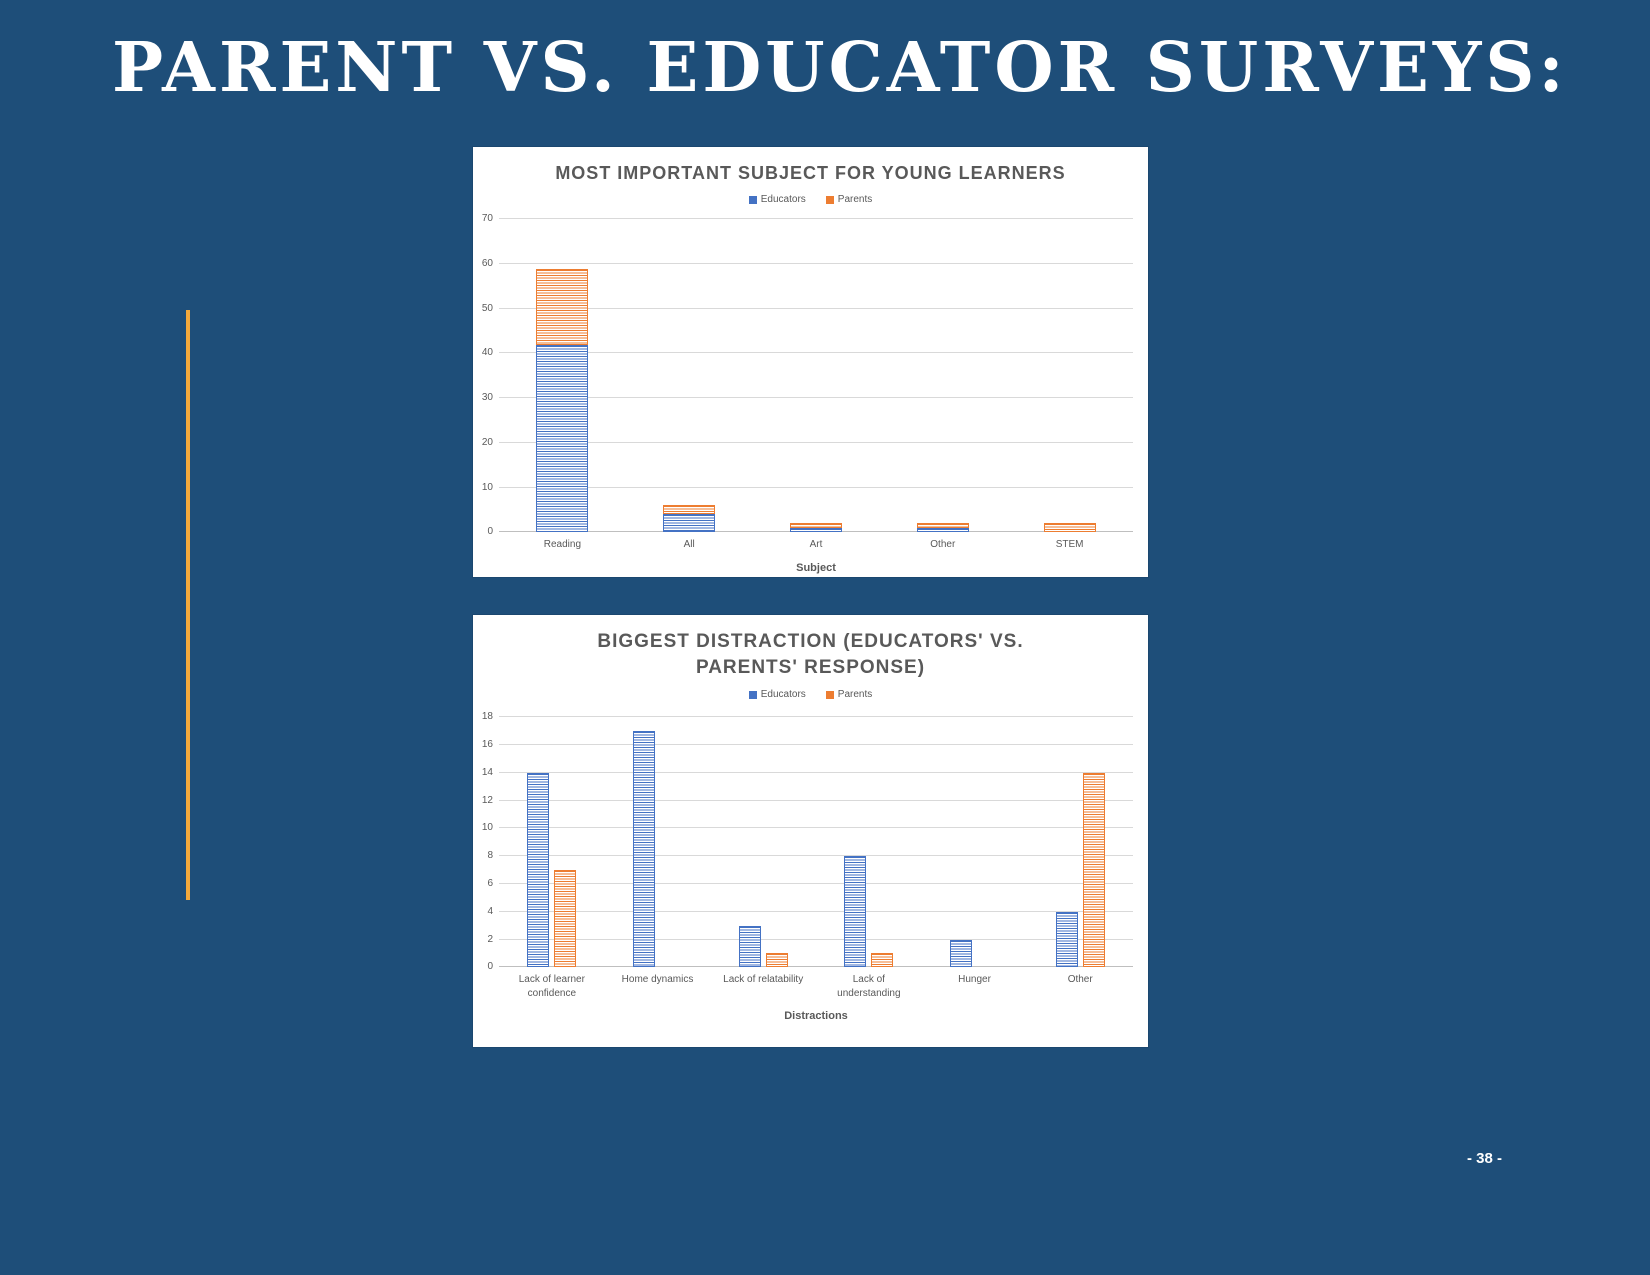 This screenshot has height=1275, width=1650. What do you see at coordinates (188, 605) in the screenshot?
I see `accent-bar` at bounding box center [188, 605].